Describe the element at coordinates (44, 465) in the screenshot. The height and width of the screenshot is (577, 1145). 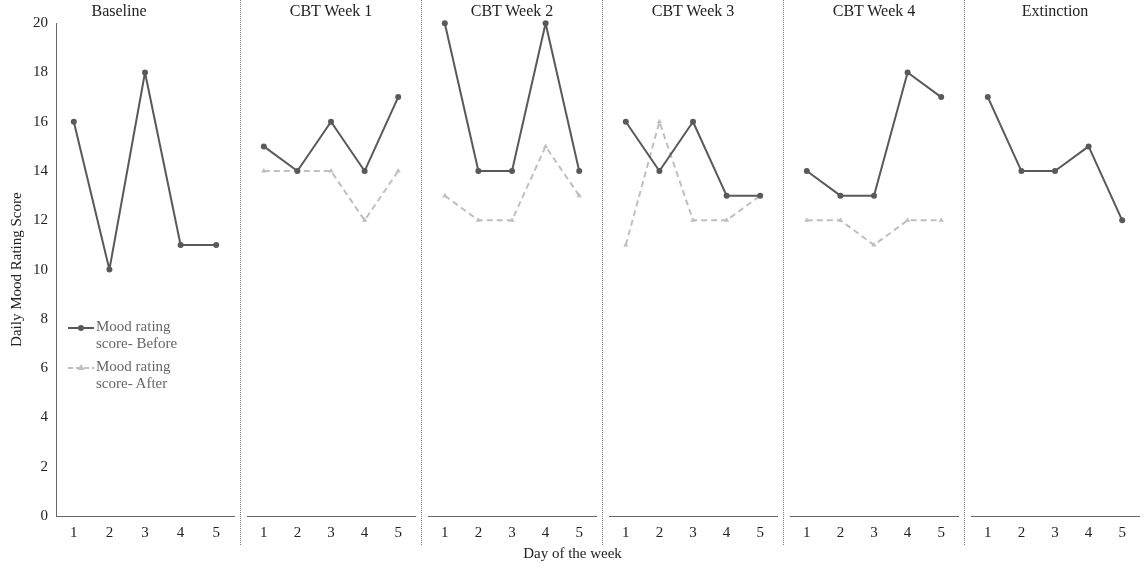
I see `y-tick-label: 2` at that location.